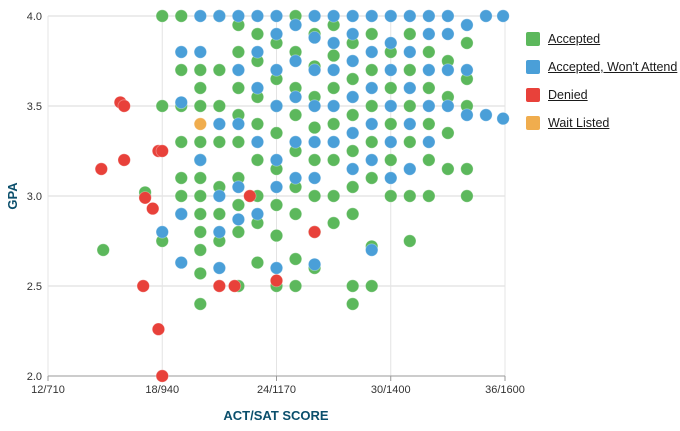 This screenshot has width=680, height=431. I want to click on legend-label: Wait Listed, so click(579, 123).